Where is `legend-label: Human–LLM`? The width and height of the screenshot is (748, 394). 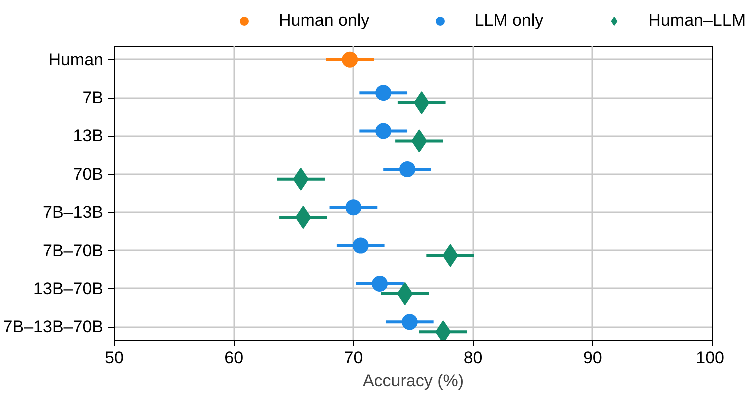
legend-label: Human–LLM is located at coordinates (697, 21).